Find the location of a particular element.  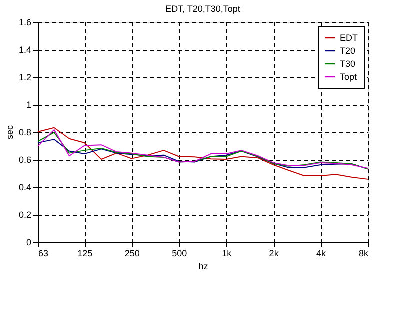

x-tick-label: 63 is located at coordinates (43, 253).